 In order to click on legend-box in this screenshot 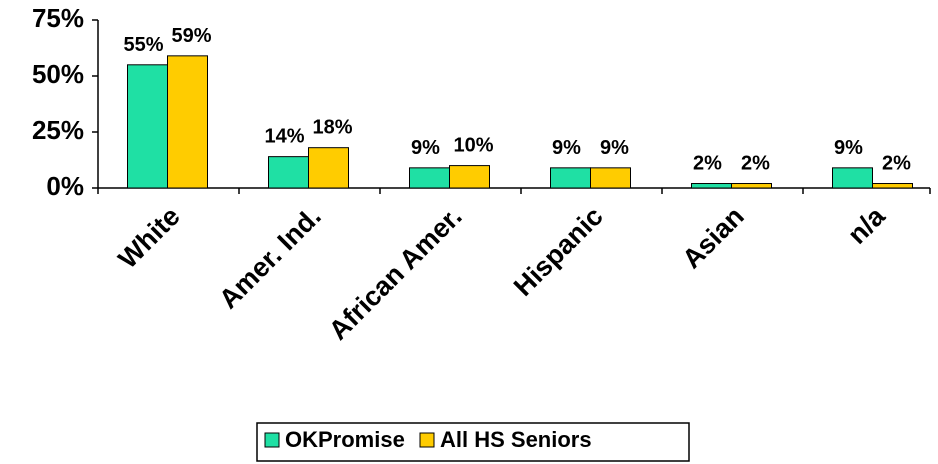, I will do `click(473, 442)`.